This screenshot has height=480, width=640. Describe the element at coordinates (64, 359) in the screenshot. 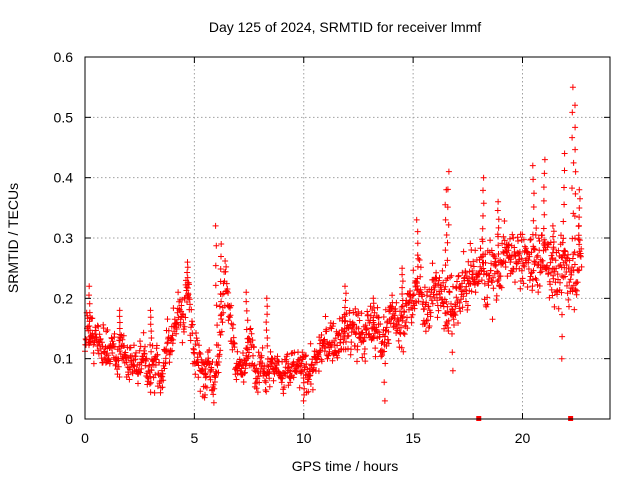

I see `y-tick-label: 0.1` at that location.